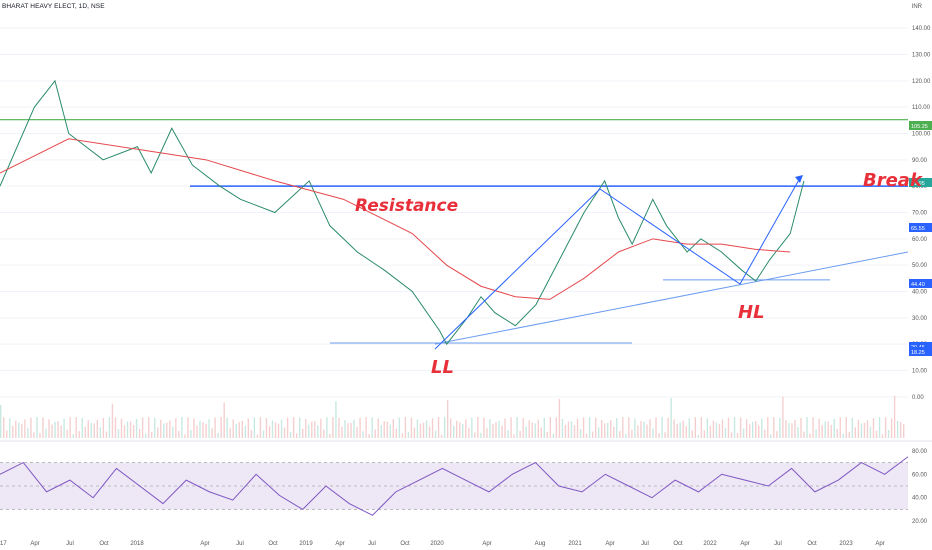  I want to click on y-tick-label: 90.00, so click(920, 161).